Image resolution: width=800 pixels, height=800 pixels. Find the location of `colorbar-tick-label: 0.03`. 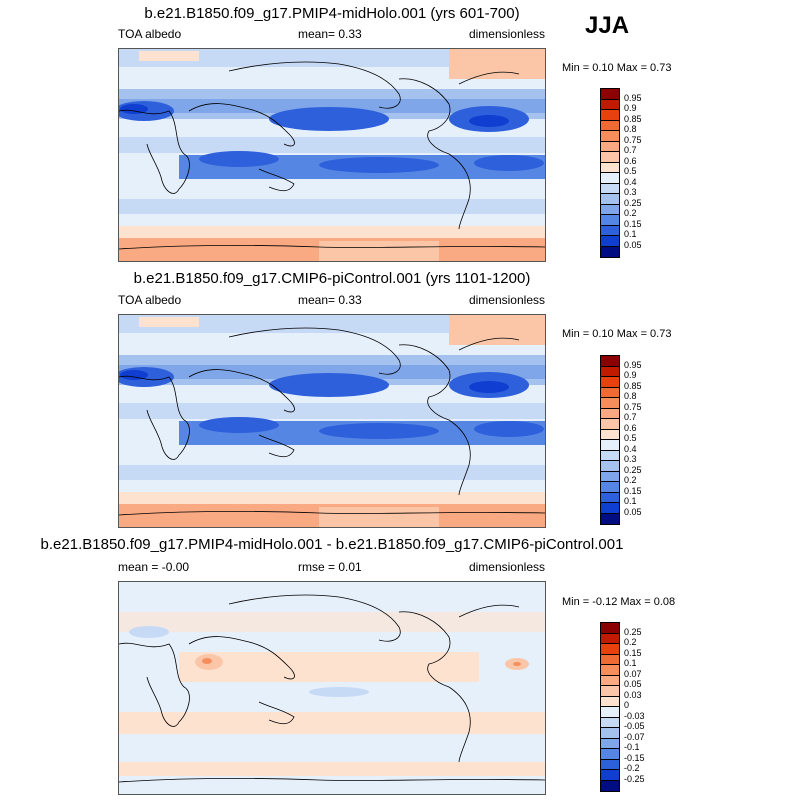

colorbar-tick-label: 0.03 is located at coordinates (633, 694).